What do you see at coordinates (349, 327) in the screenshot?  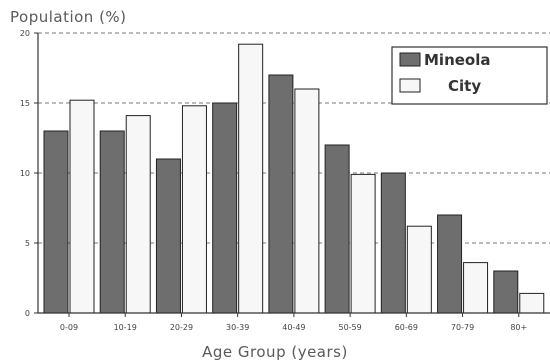 I see `x-tick-label: 50-59` at bounding box center [349, 327].